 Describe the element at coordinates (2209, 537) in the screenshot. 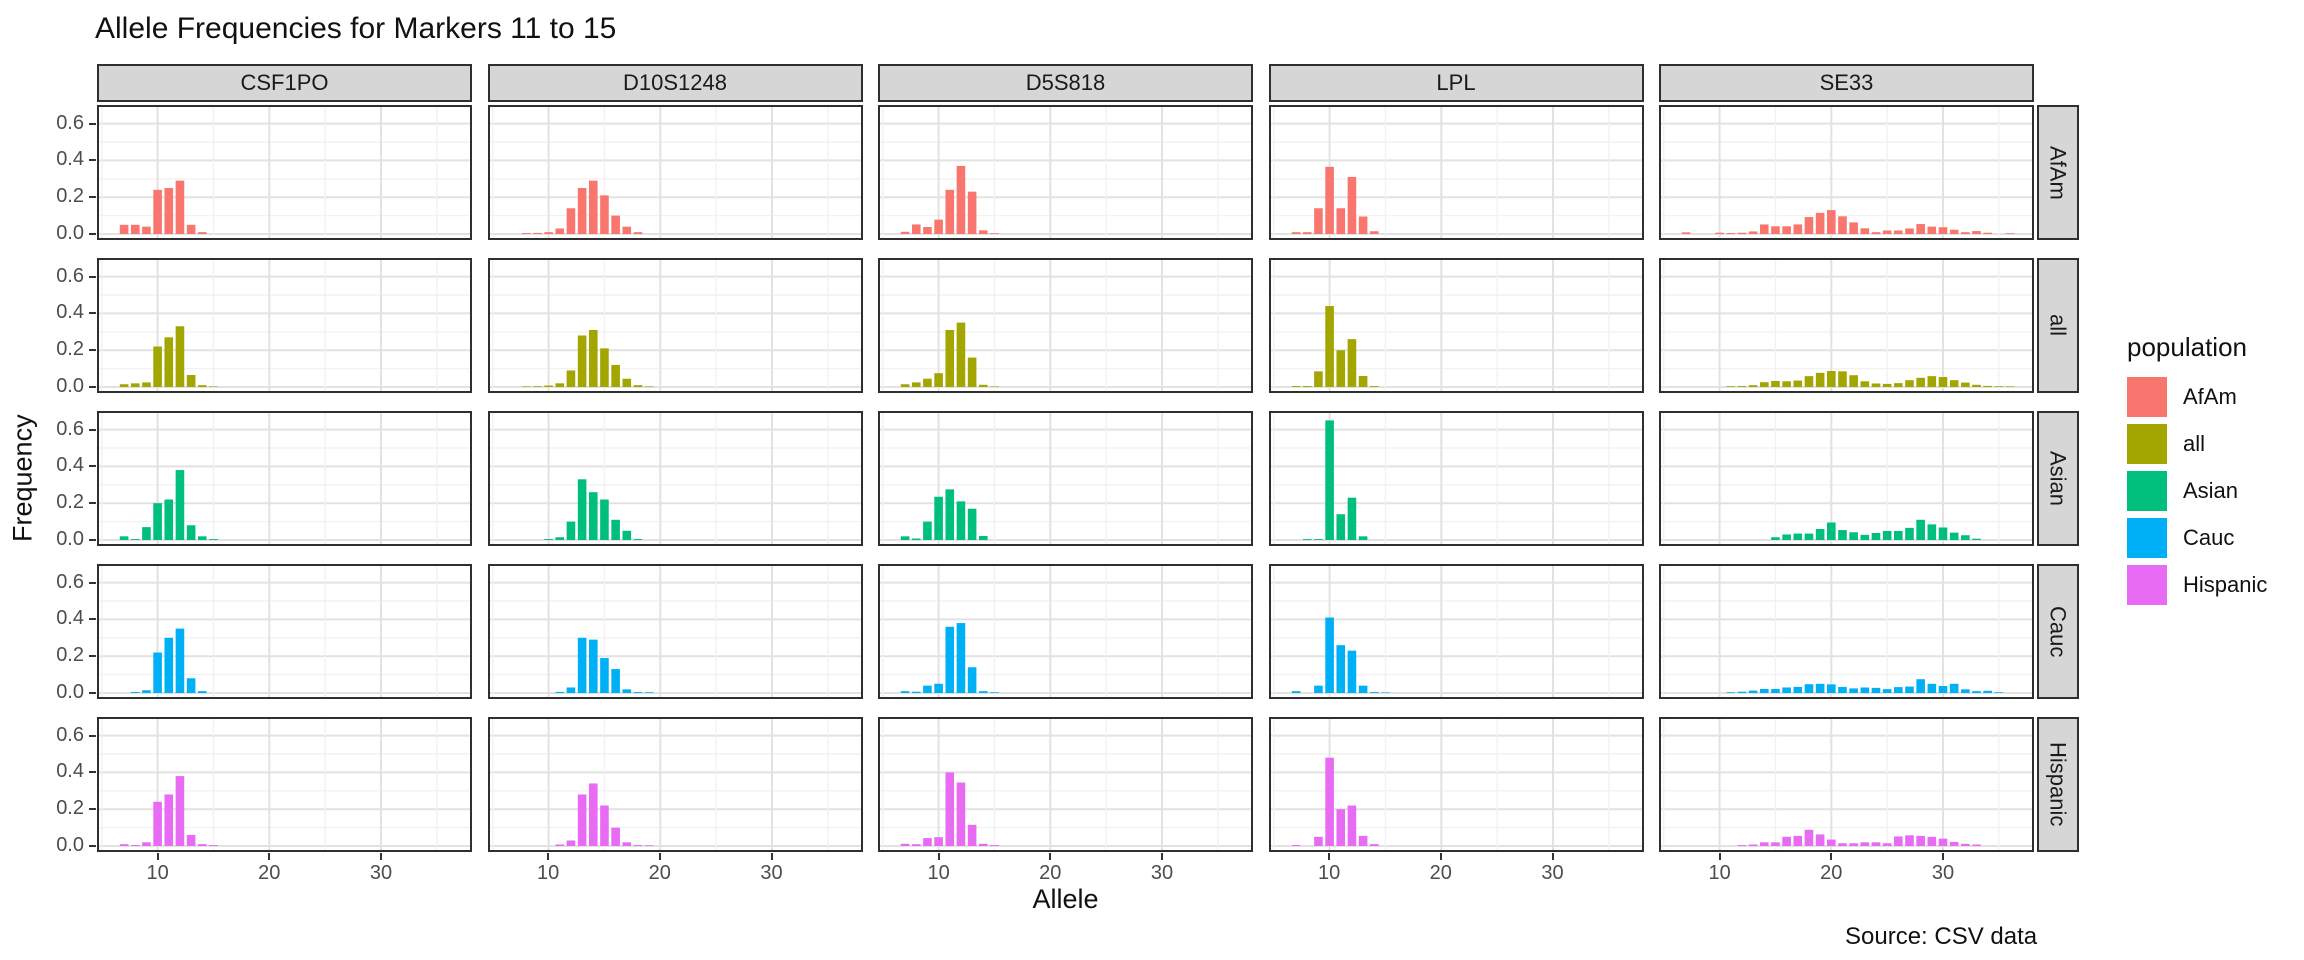

I see `legend-label: Cauc` at that location.